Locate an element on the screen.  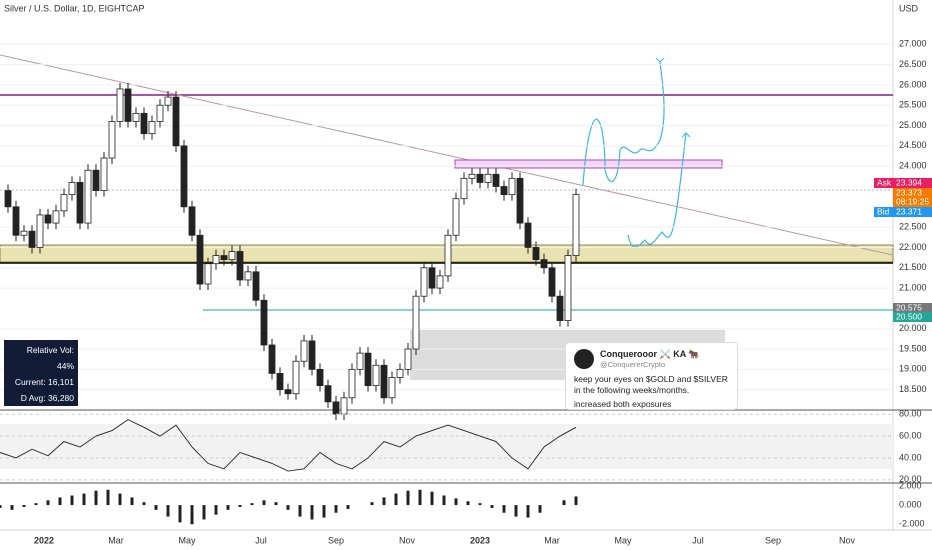
tweet-header: Conquerooor ⚔️ KA 🐂 @ConquererCrypto is located at coordinates (651, 359).